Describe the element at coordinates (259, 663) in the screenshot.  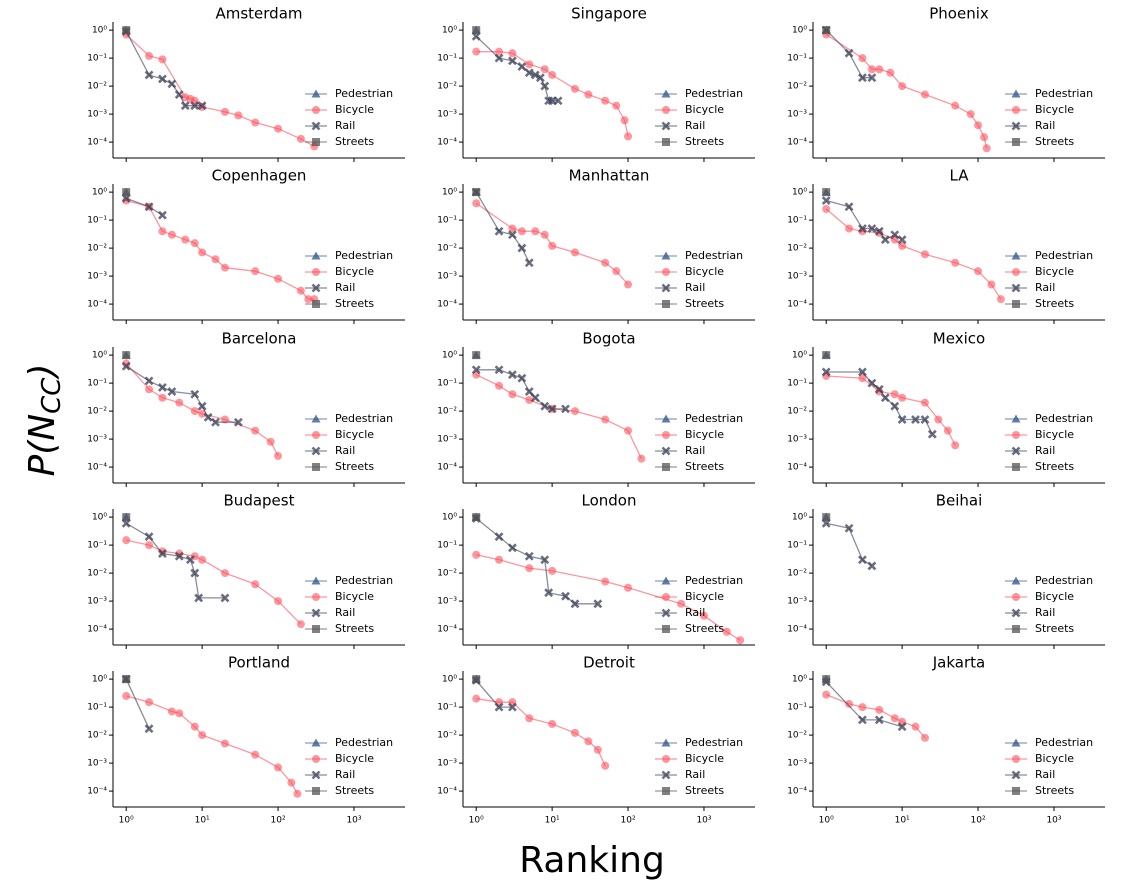
I see `subplot-title: Portland` at that location.